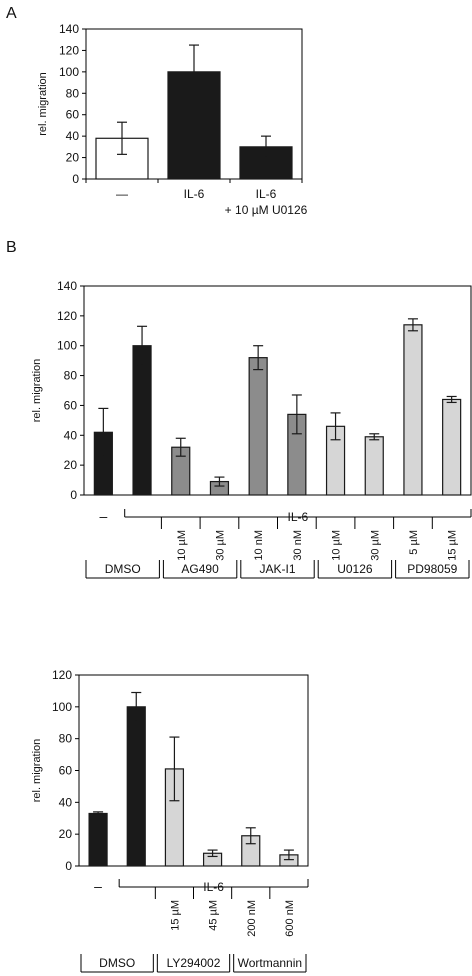 The width and height of the screenshot is (472, 976). What do you see at coordinates (194, 963) in the screenshot?
I see `group-label: LY294002` at bounding box center [194, 963].